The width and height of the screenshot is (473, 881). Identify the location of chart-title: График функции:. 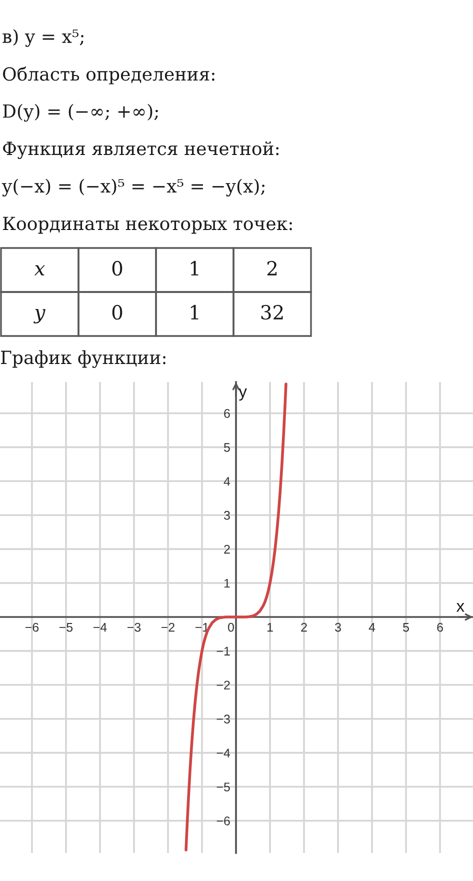
(83, 359).